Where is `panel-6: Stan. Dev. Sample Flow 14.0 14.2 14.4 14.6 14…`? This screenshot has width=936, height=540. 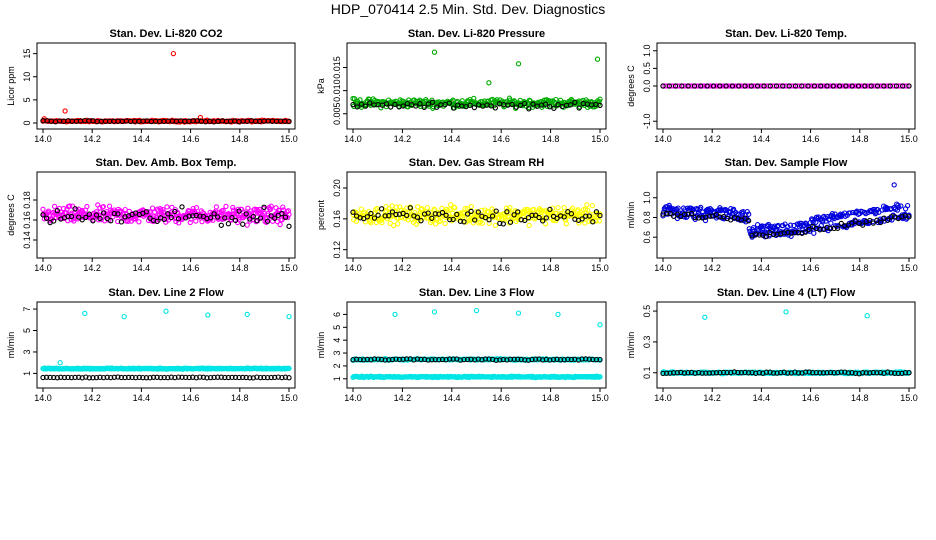 panel-6: Stan. Dev. Sample Flow 14.0 14.2 14.4 14.6 14… is located at coordinates (772, 215).